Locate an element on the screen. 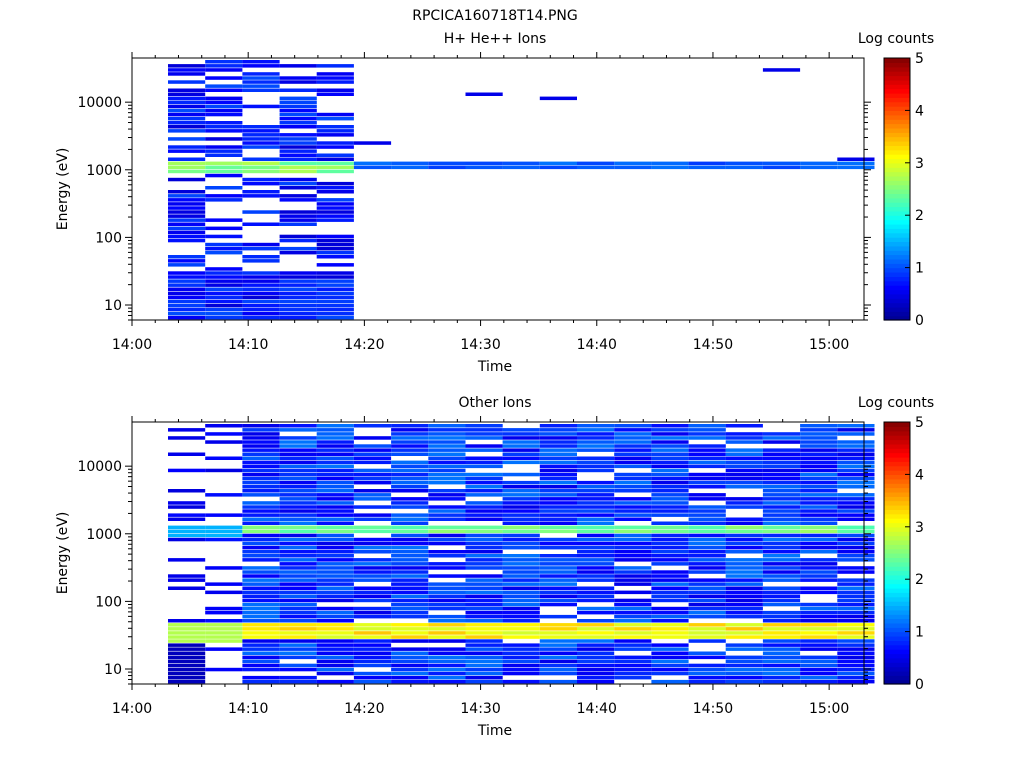  colorbar-border is located at coordinates (897, 189).